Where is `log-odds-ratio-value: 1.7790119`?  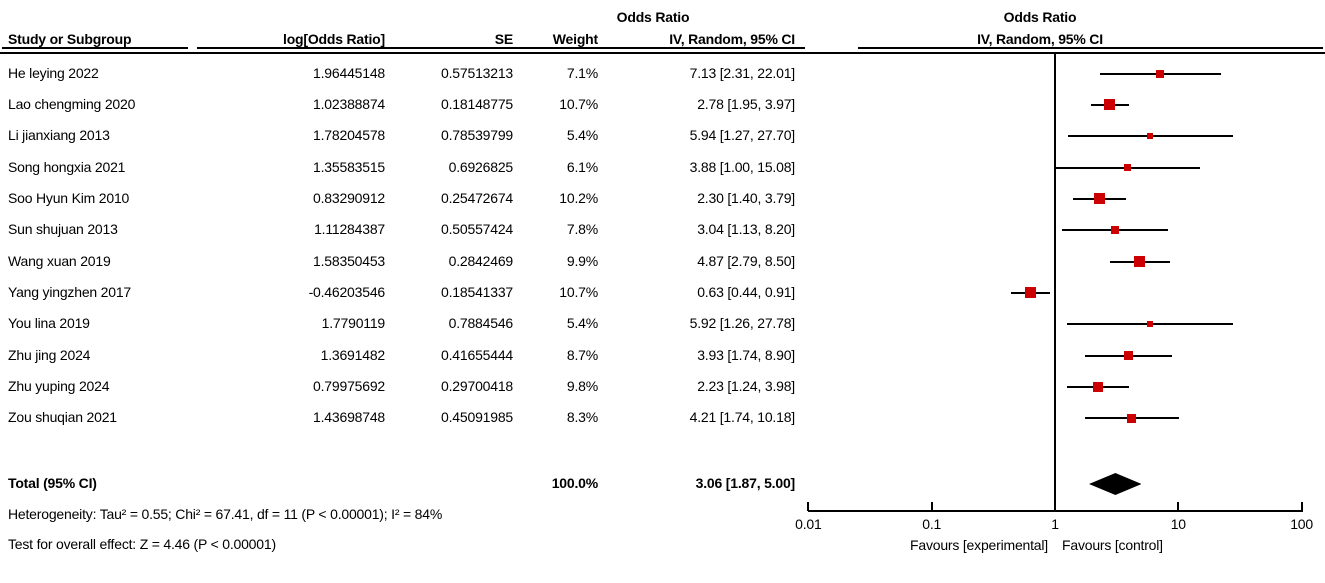
log-odds-ratio-value: 1.7790119 is located at coordinates (353, 323).